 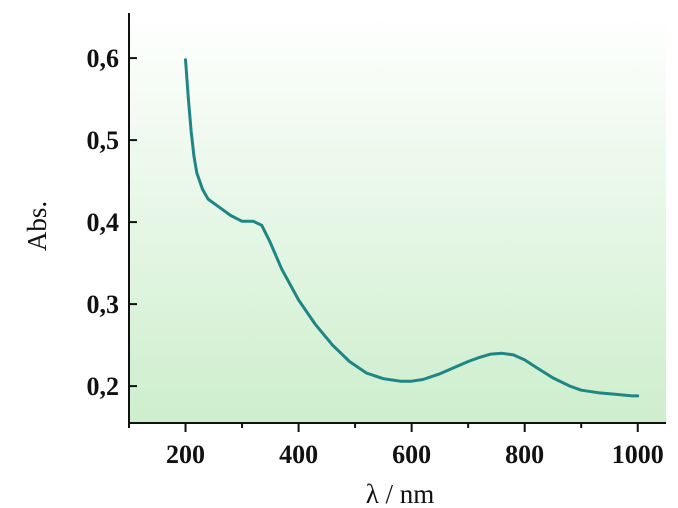 I want to click on x-tick-label: 400, so click(x=298, y=454).